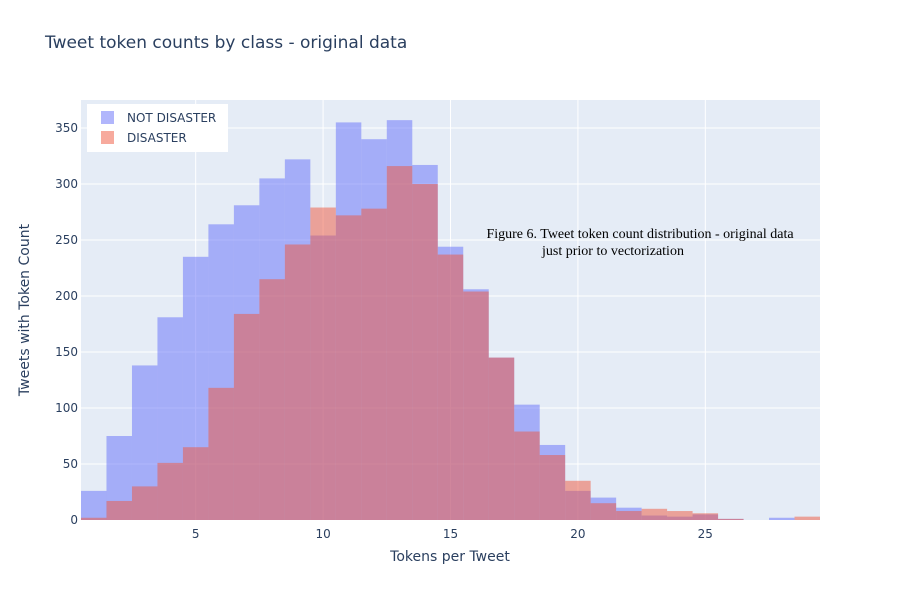 The height and width of the screenshot is (604, 900). I want to click on x-tick-label: 10, so click(322, 534).